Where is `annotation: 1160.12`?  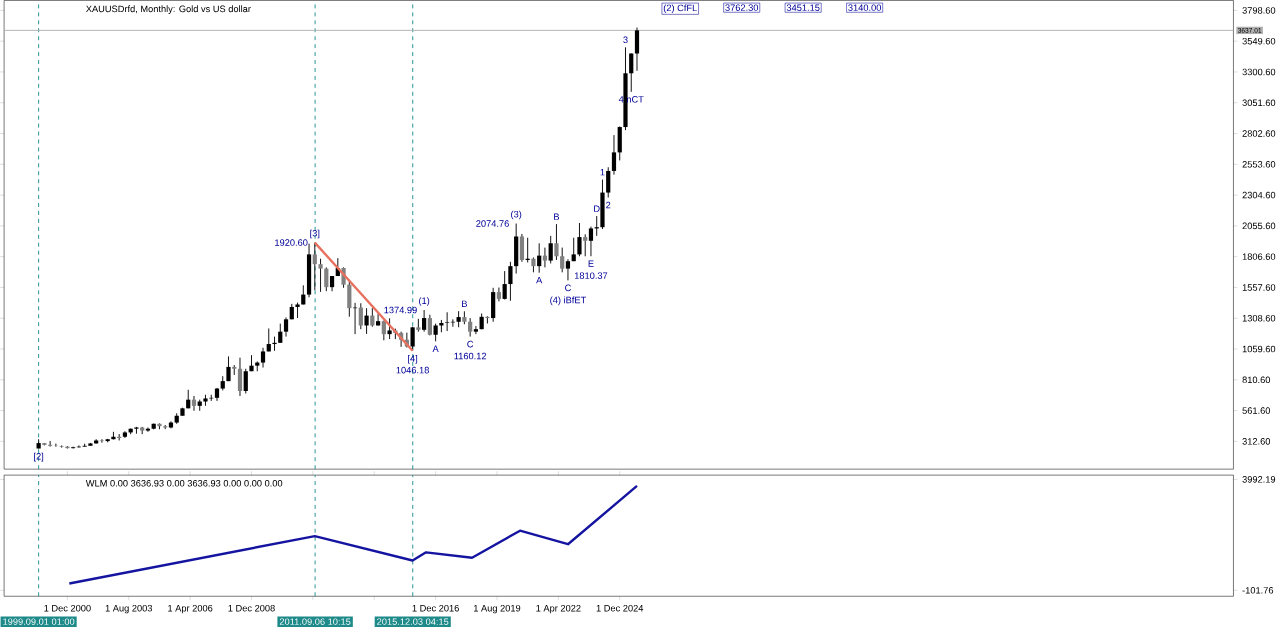 annotation: 1160.12 is located at coordinates (470, 356).